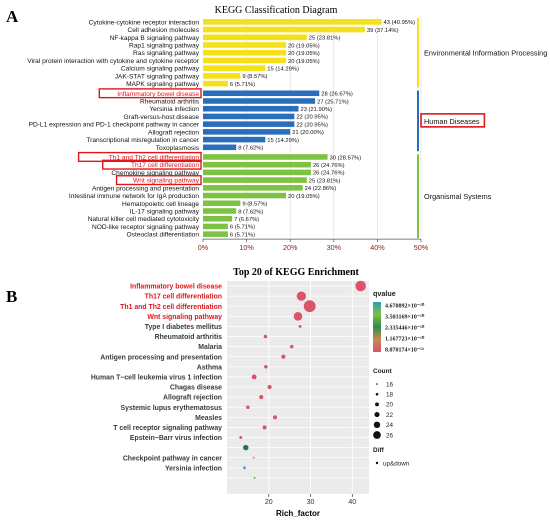 Image resolution: width=550 pixels, height=522 pixels. Describe the element at coordinates (390, 384) in the screenshot. I see `legend-count-label: 16` at that location.